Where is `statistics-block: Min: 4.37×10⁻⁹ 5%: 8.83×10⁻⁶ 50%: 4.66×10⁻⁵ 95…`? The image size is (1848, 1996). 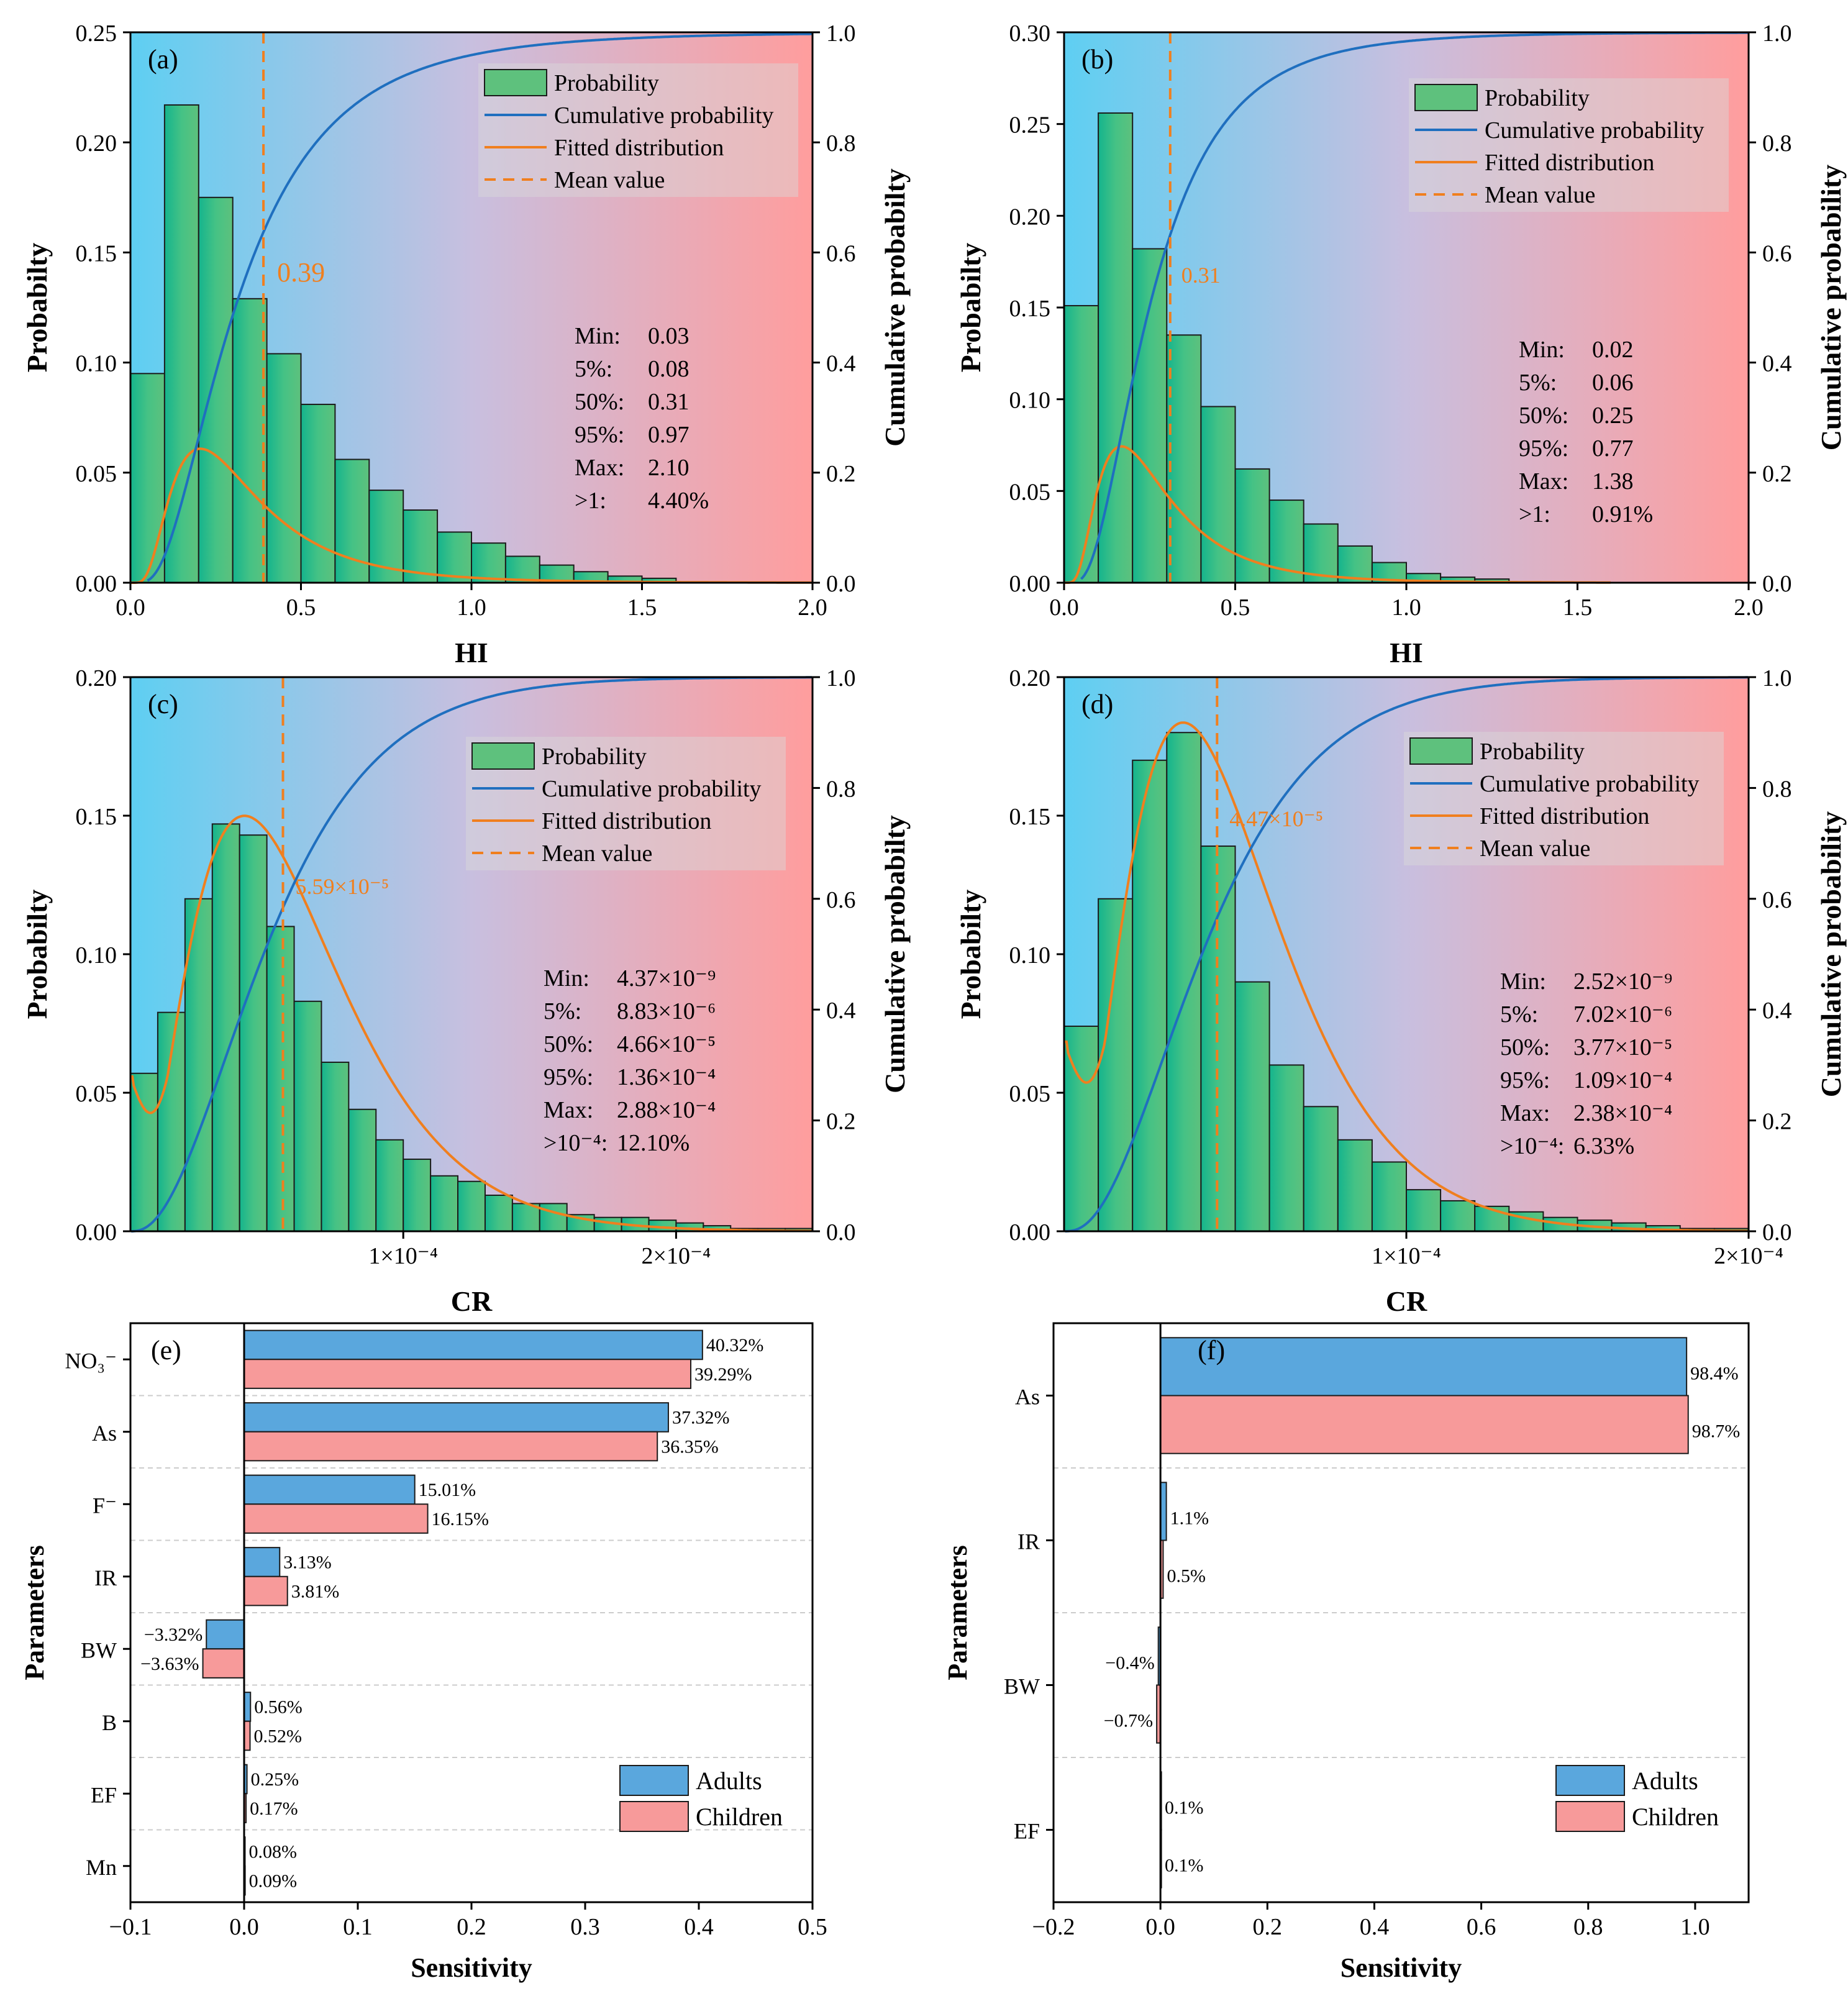
statistics-block: Min: 4.37×10⁻⁹ 5%: 8.83×10⁻⁶ 50%: 4.66×10⁻⁵ 95… is located at coordinates (630, 1061).